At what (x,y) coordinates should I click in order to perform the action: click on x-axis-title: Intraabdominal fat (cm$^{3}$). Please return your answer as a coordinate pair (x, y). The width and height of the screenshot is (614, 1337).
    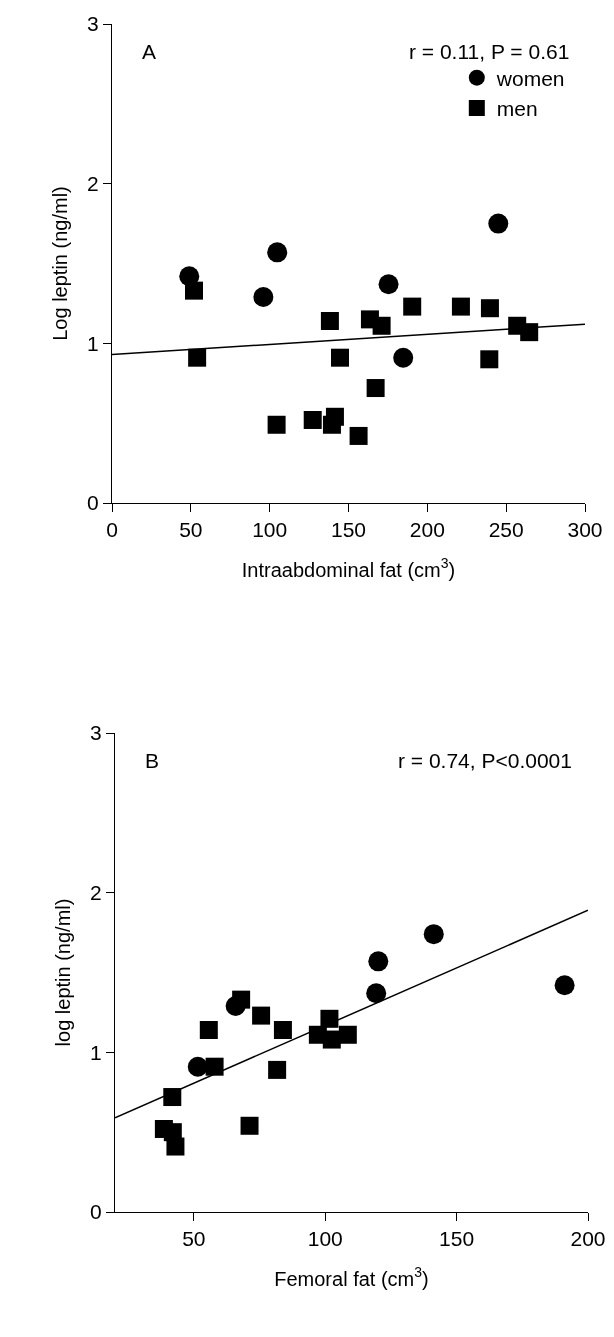
    Looking at the image, I should click on (348, 568).